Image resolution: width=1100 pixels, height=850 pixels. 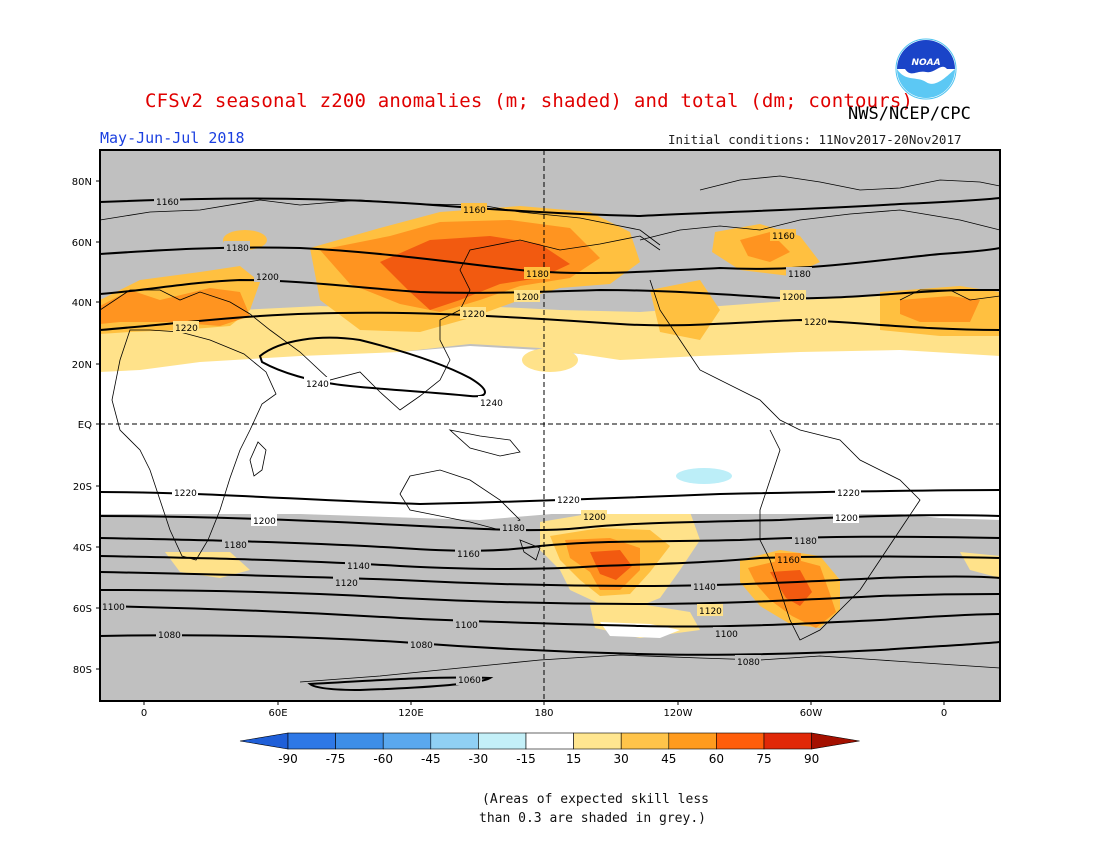 I want to click on lon-tick-label: 120E, so click(x=410, y=713).